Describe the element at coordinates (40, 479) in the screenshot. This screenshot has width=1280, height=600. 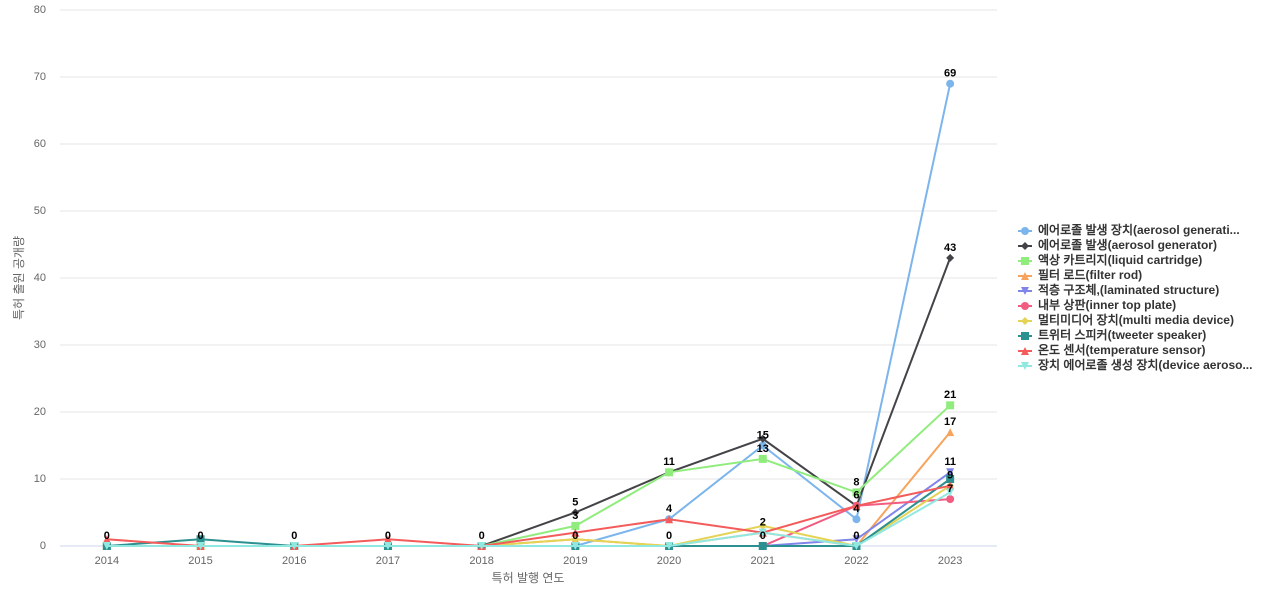
I see `y-tick-label: 10` at that location.